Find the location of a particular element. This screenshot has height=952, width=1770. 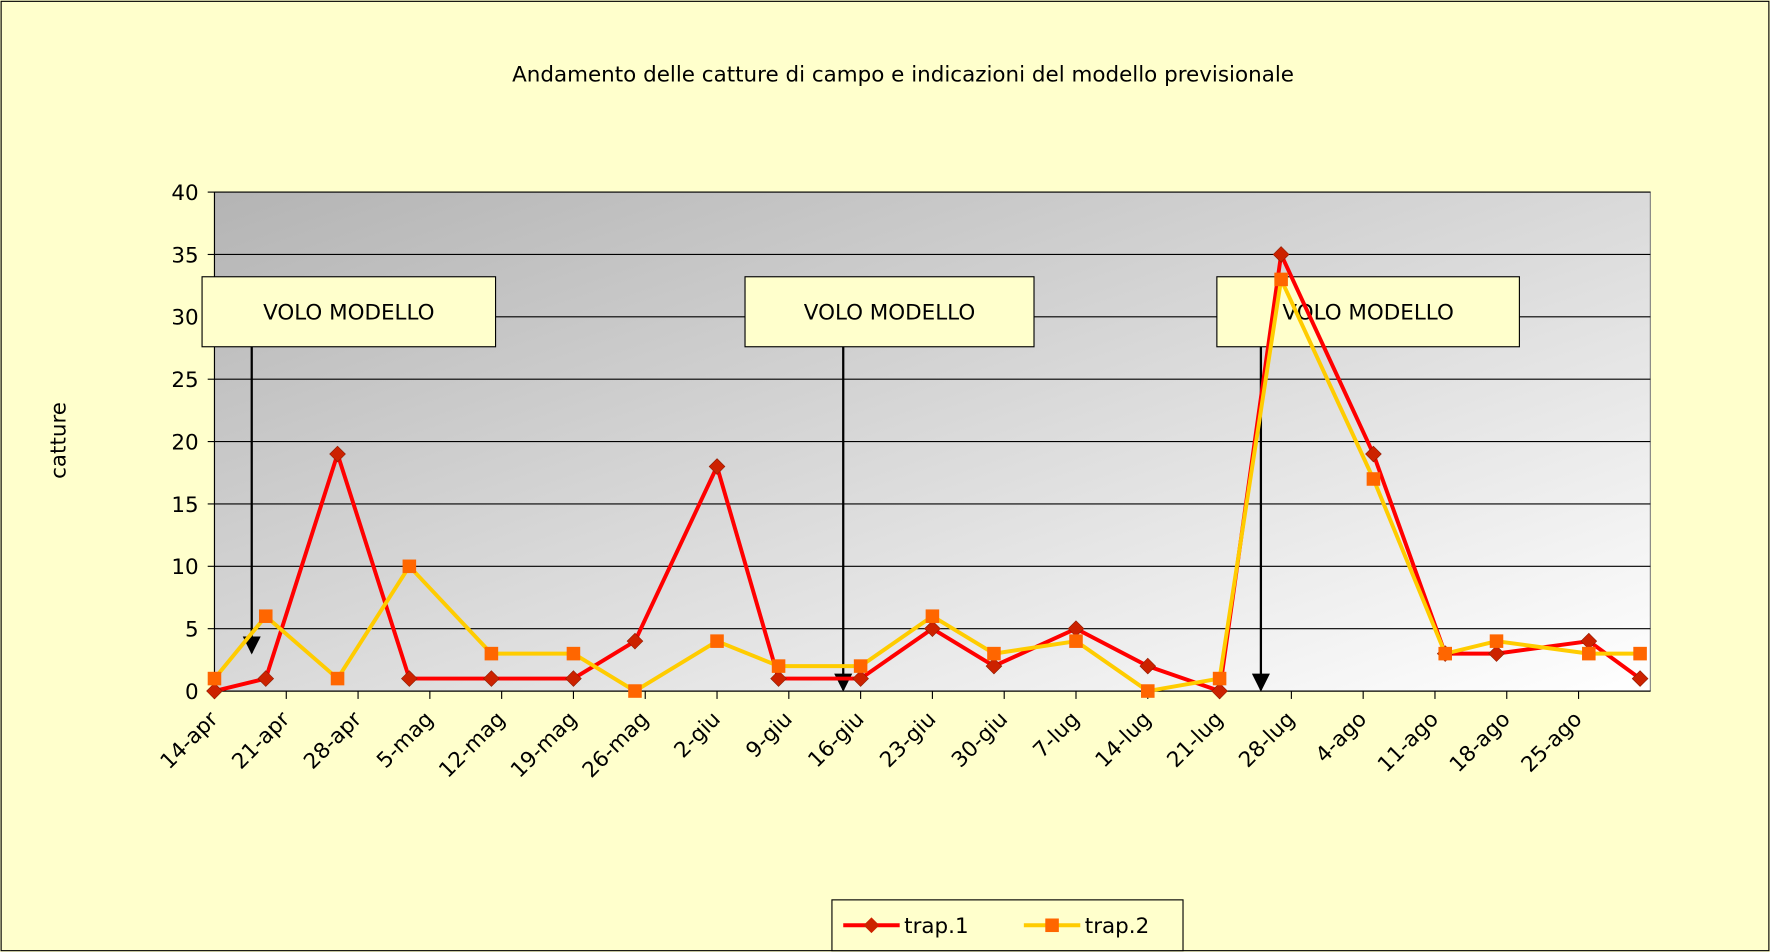

y-tick-label: 10 is located at coordinates (184, 567).